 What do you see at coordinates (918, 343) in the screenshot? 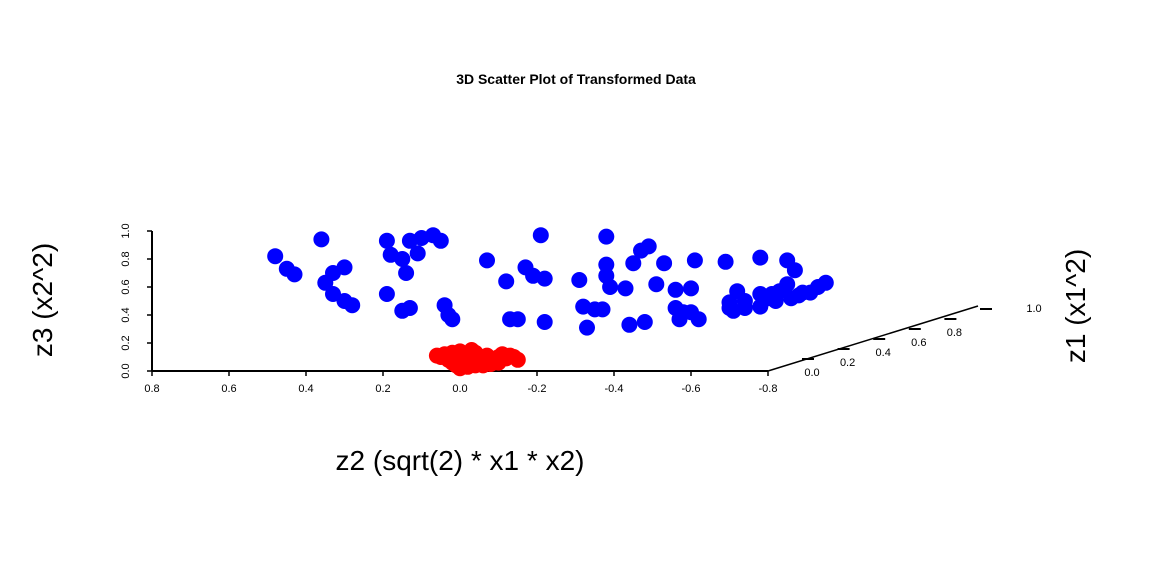
I see `y-tick-label: 0.6` at bounding box center [918, 343].